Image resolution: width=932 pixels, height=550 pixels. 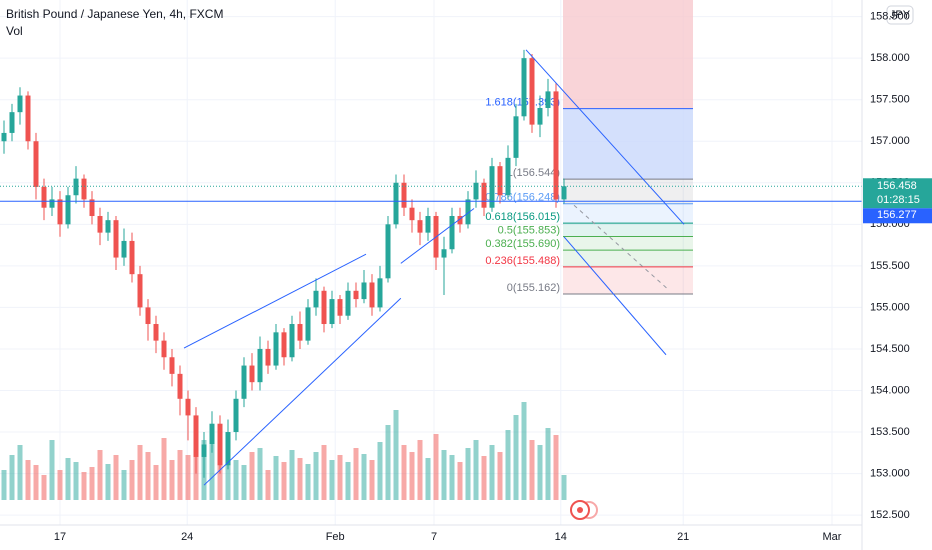 I want to click on currency-button, so click(x=900, y=15).